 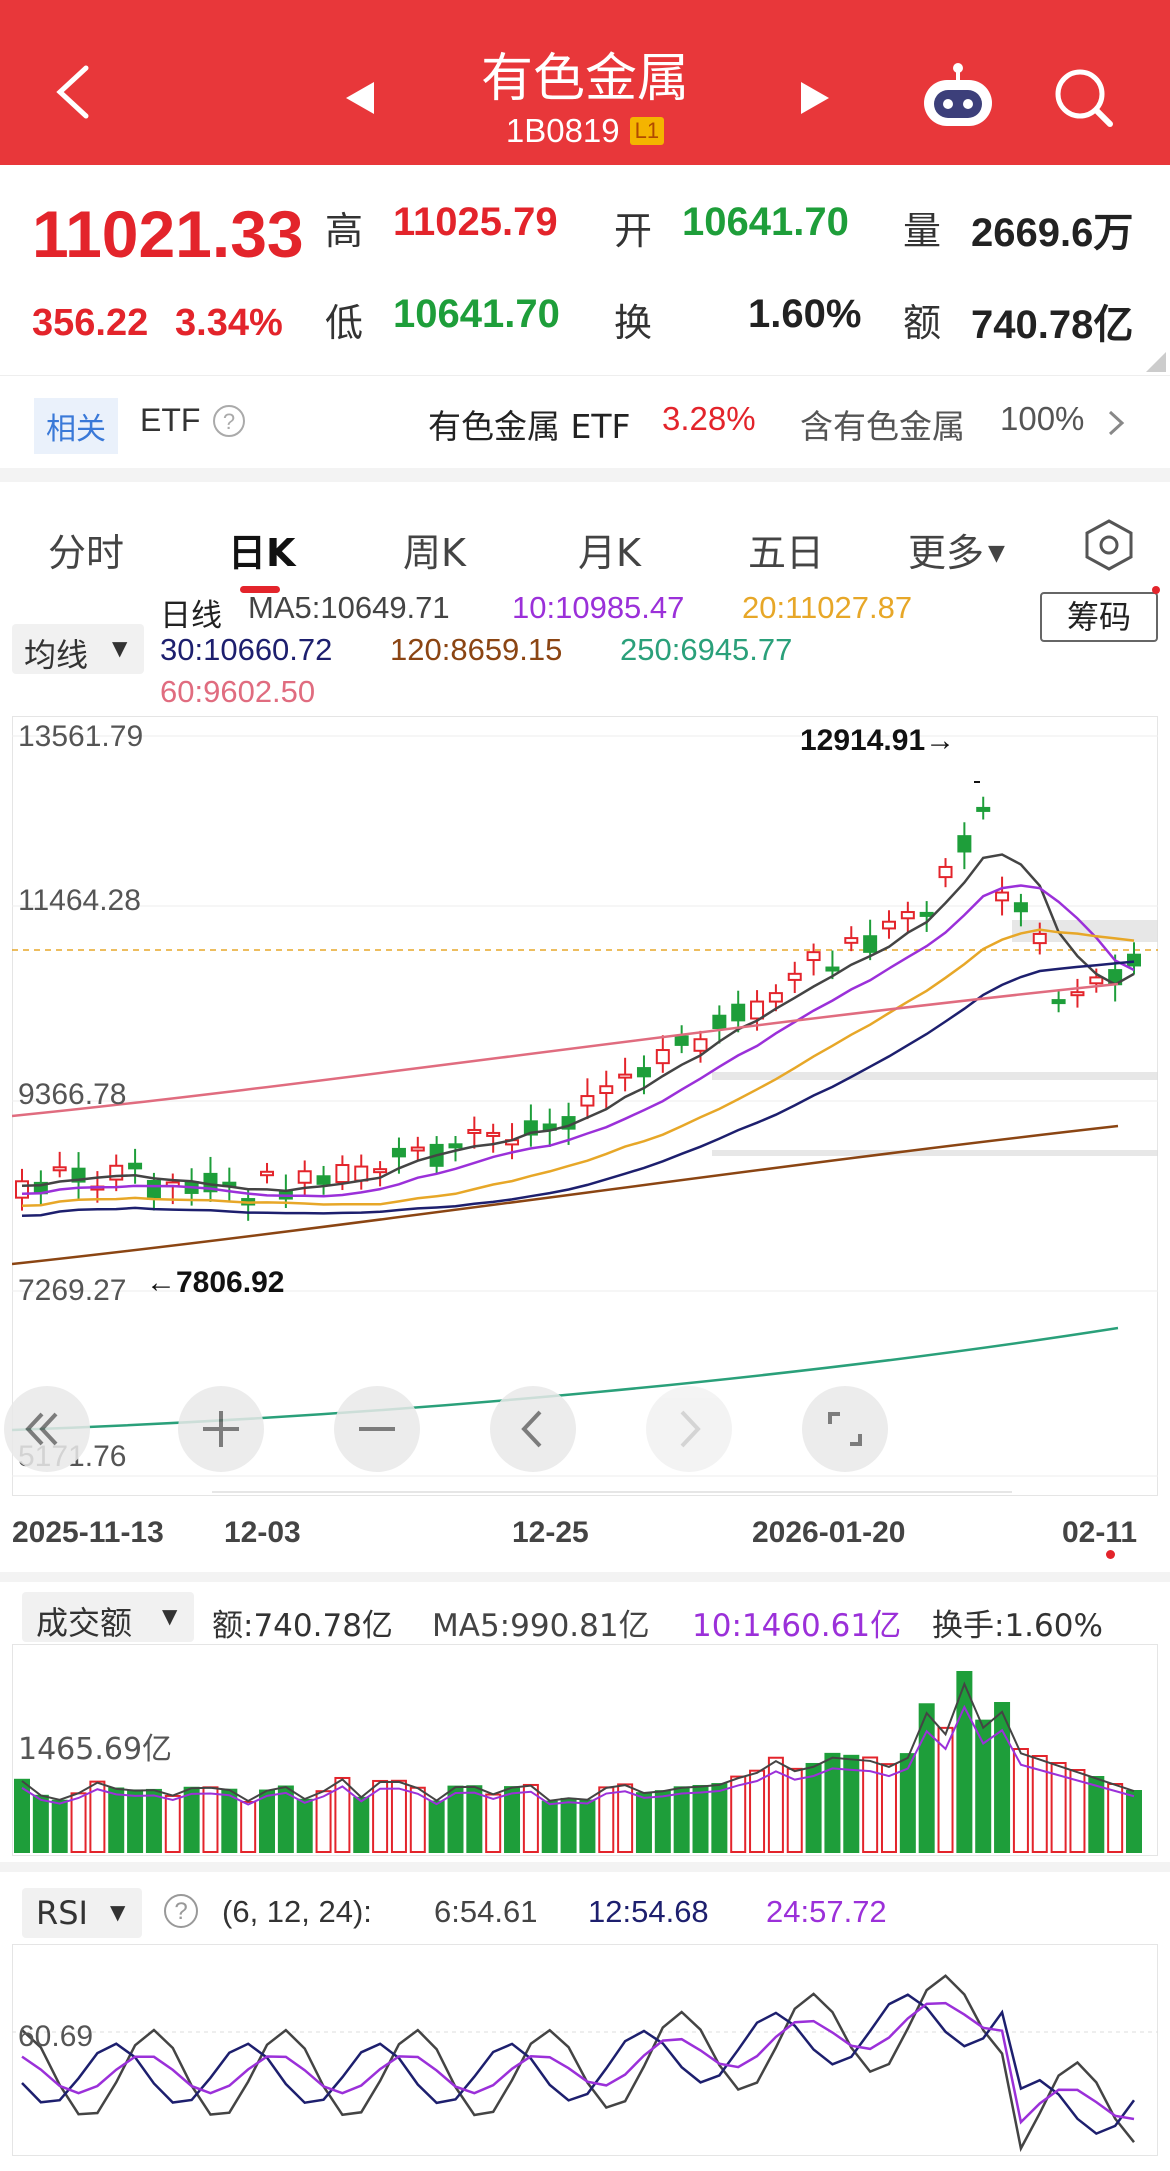 I want to click on volume-select: 成交额 ▼, so click(x=108, y=1617).